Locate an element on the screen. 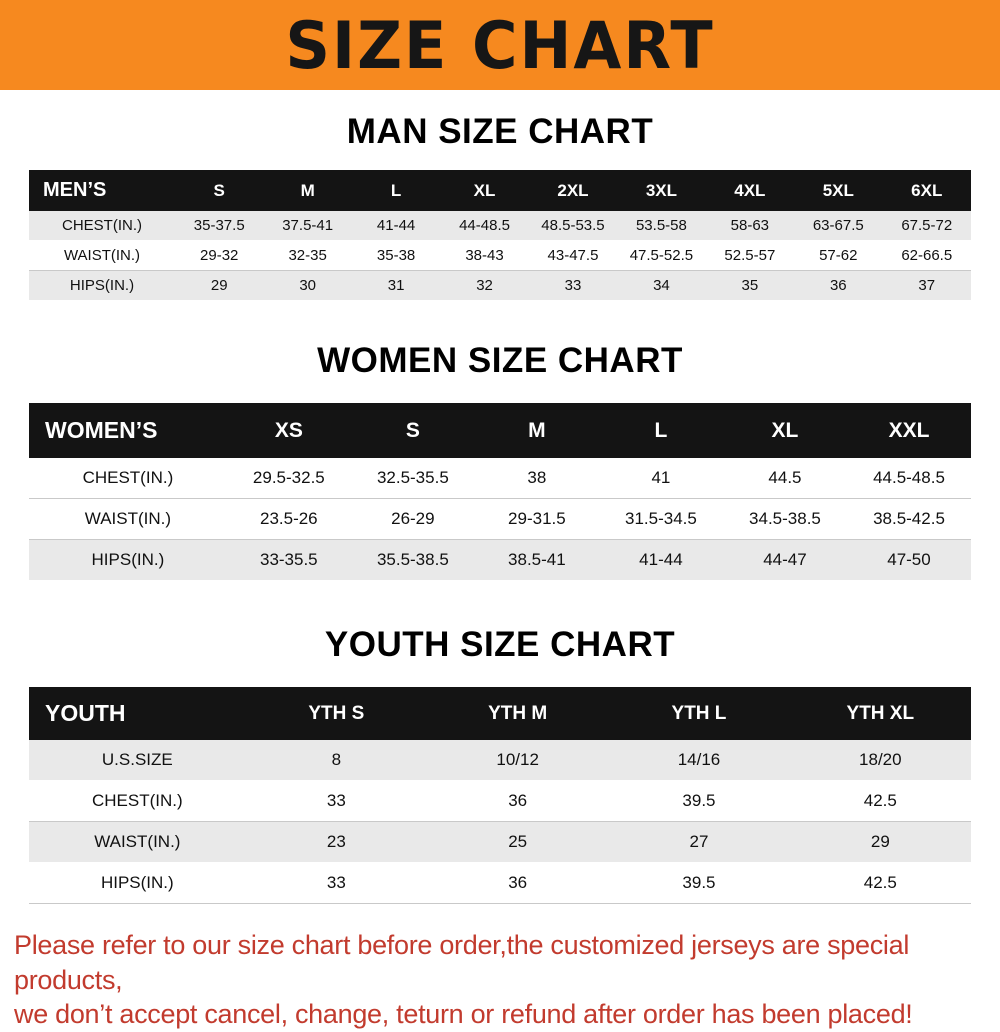  value-cell: 38 is located at coordinates (536, 478).